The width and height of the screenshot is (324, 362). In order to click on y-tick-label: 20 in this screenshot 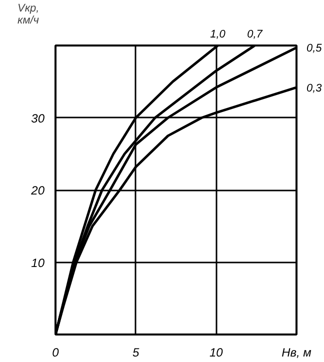, I will do `click(37, 191)`.